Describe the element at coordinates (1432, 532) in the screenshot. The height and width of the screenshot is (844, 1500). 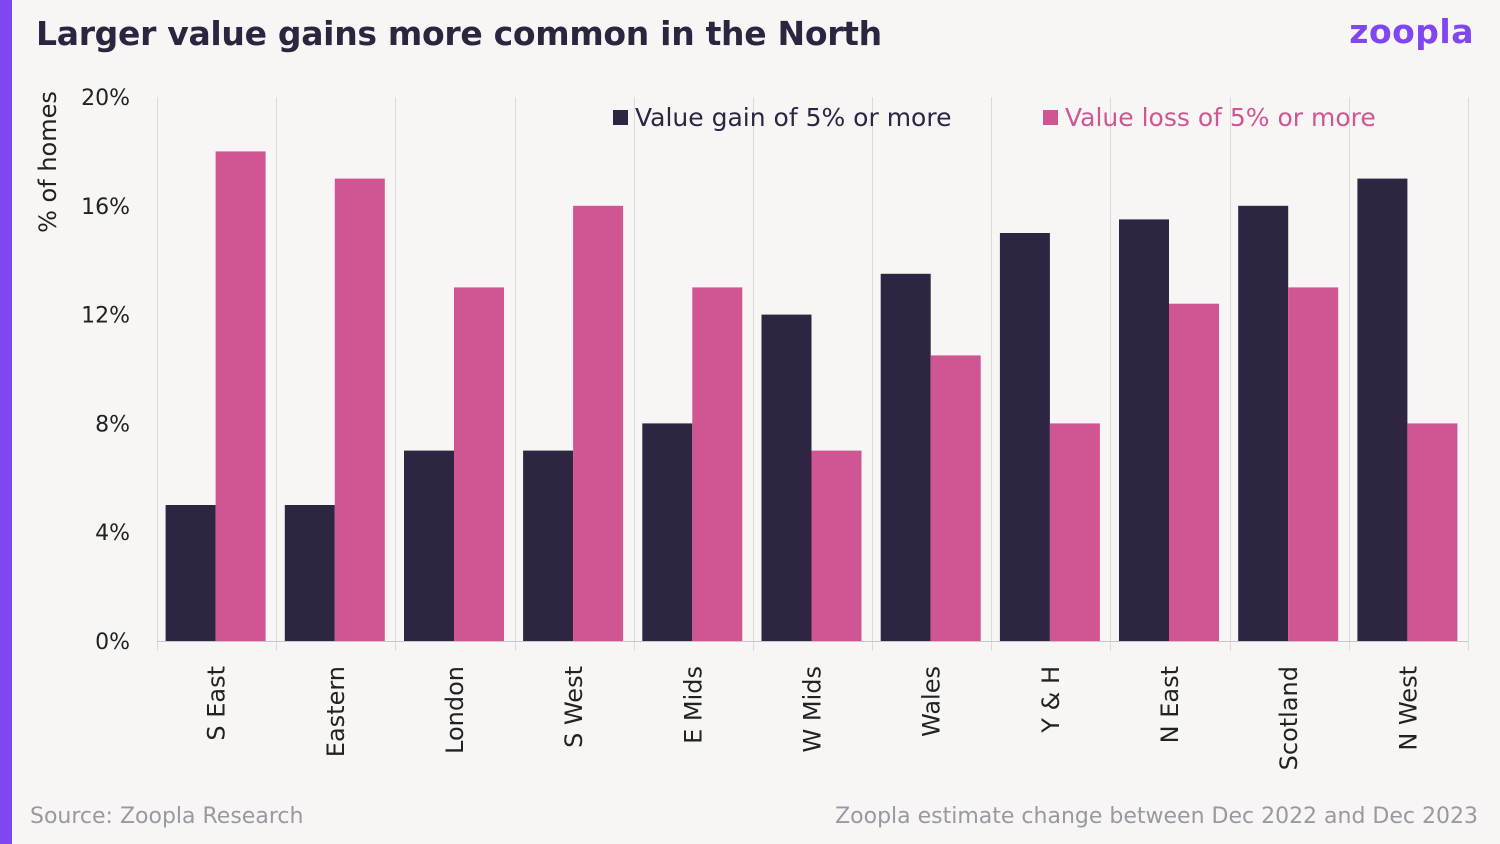
I see `bar-loss-n-west` at that location.